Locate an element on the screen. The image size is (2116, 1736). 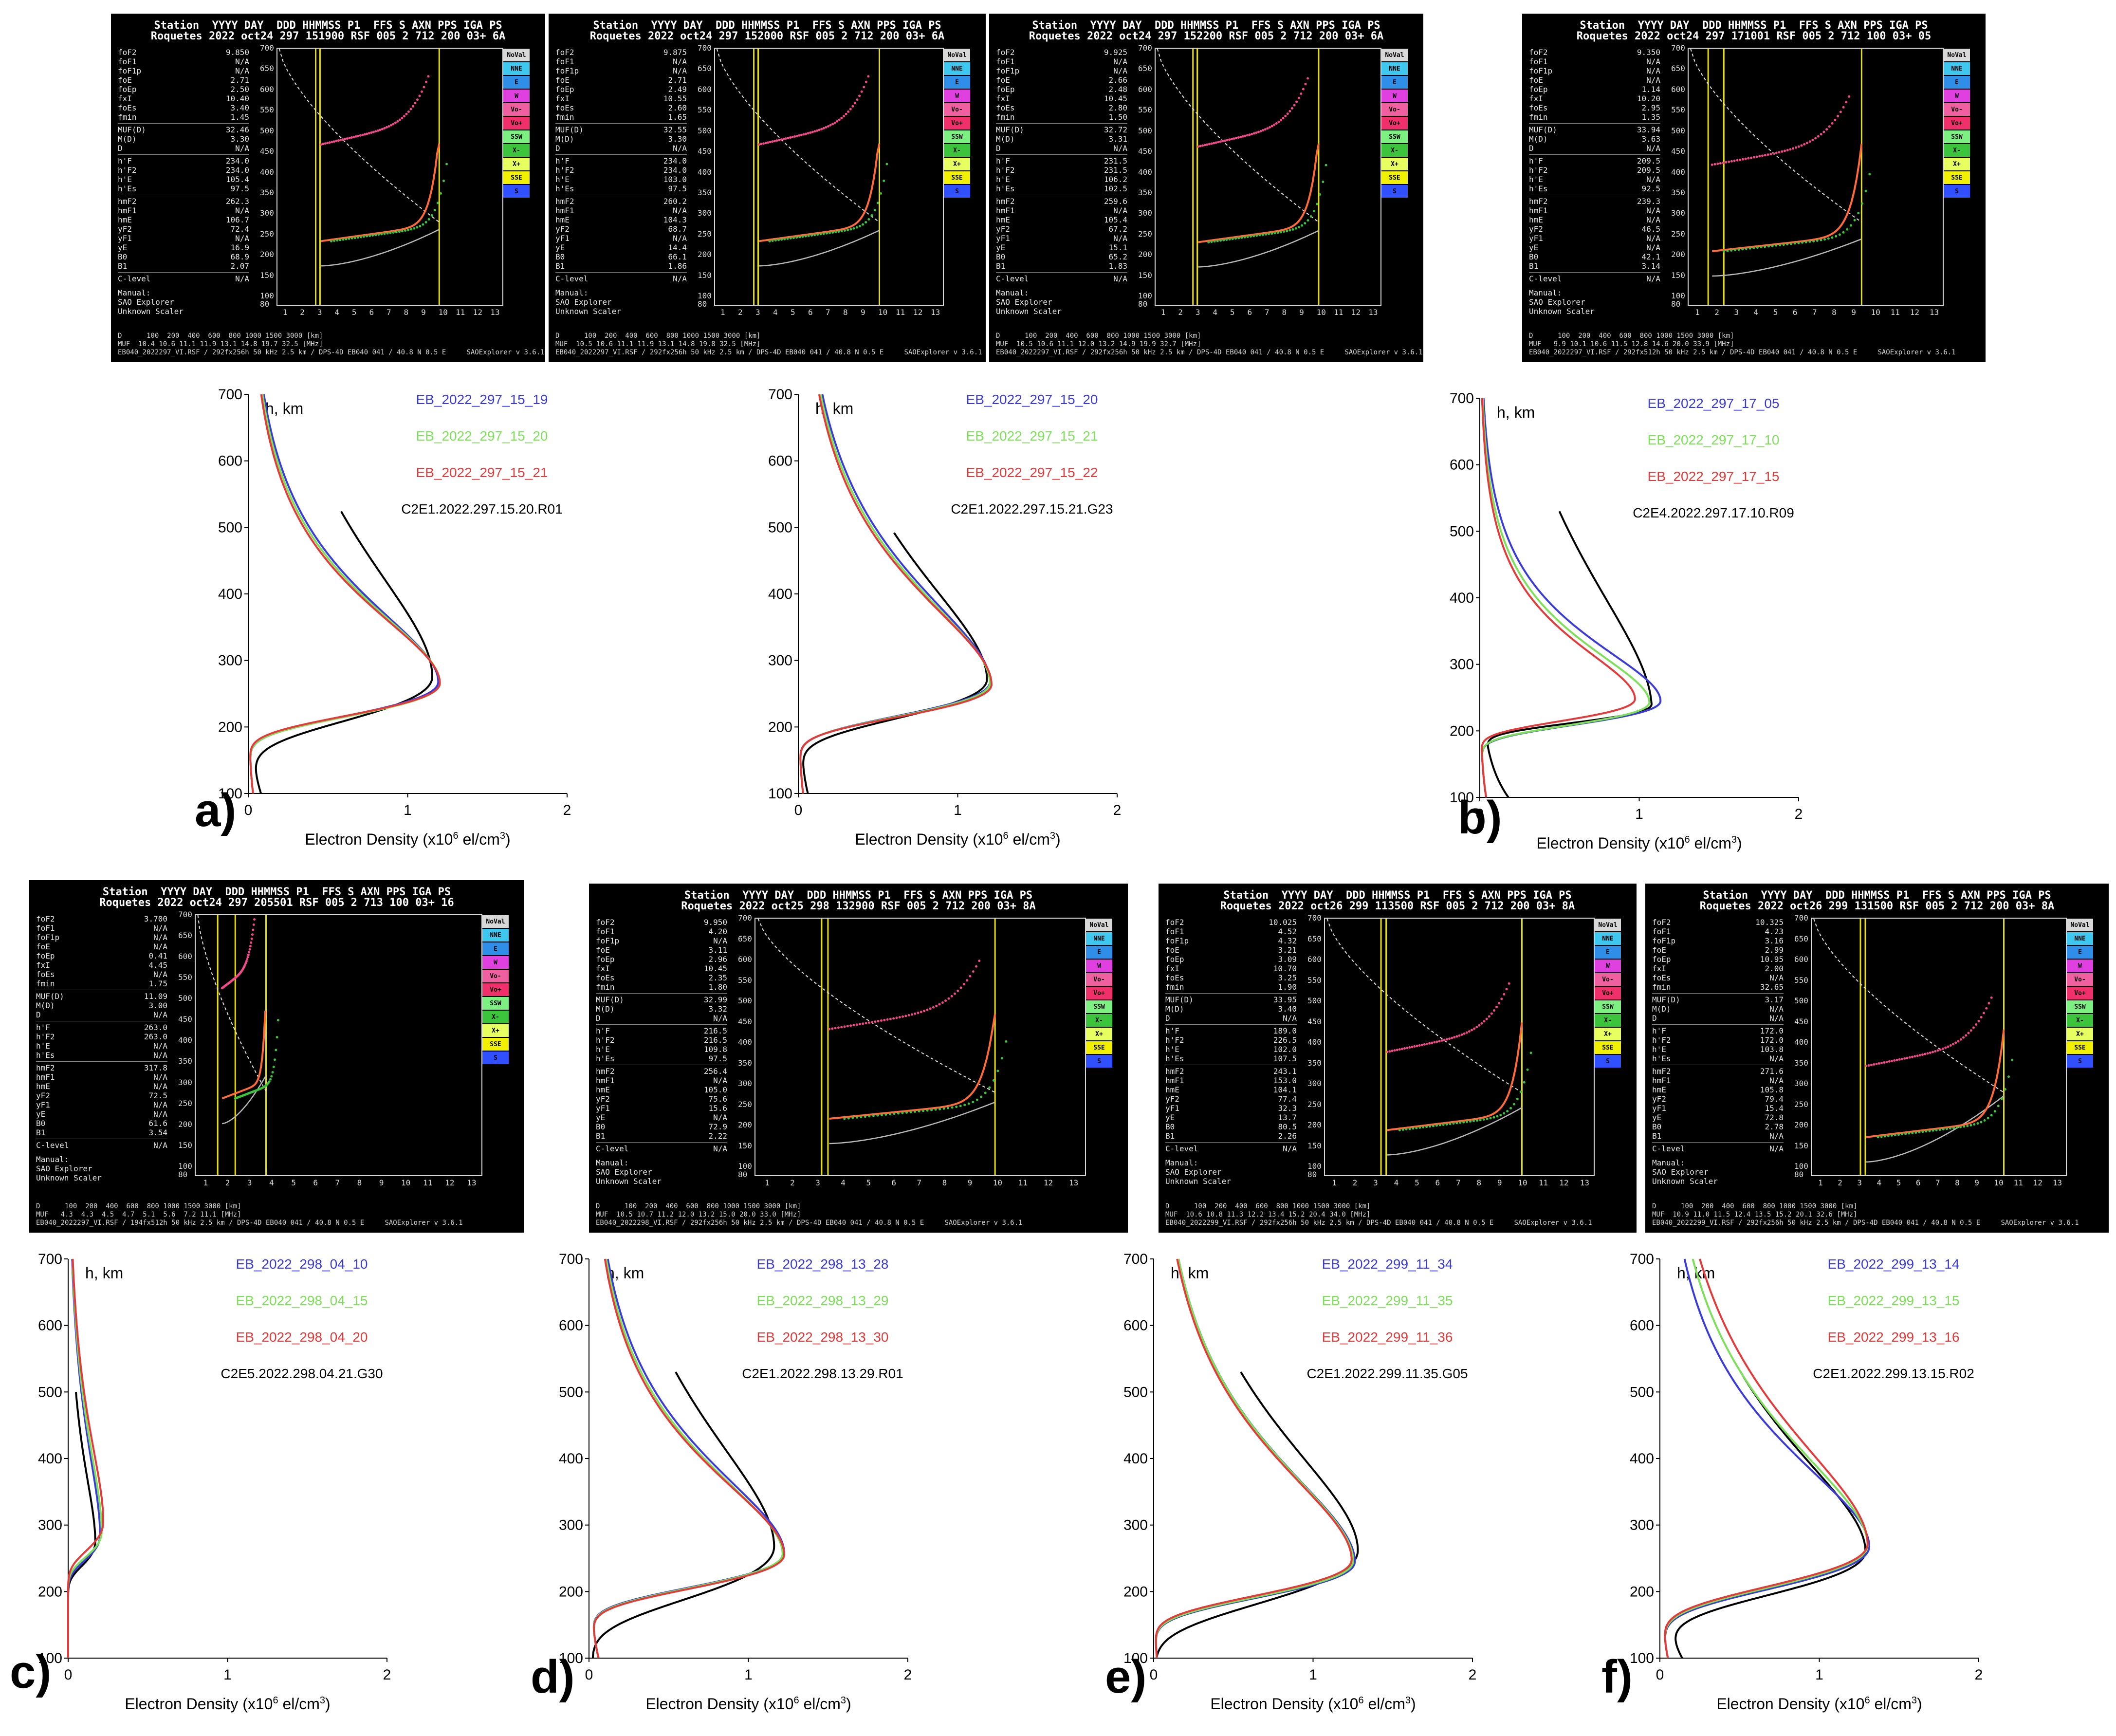
param-row: foEs 2.35 is located at coordinates (661, 977).